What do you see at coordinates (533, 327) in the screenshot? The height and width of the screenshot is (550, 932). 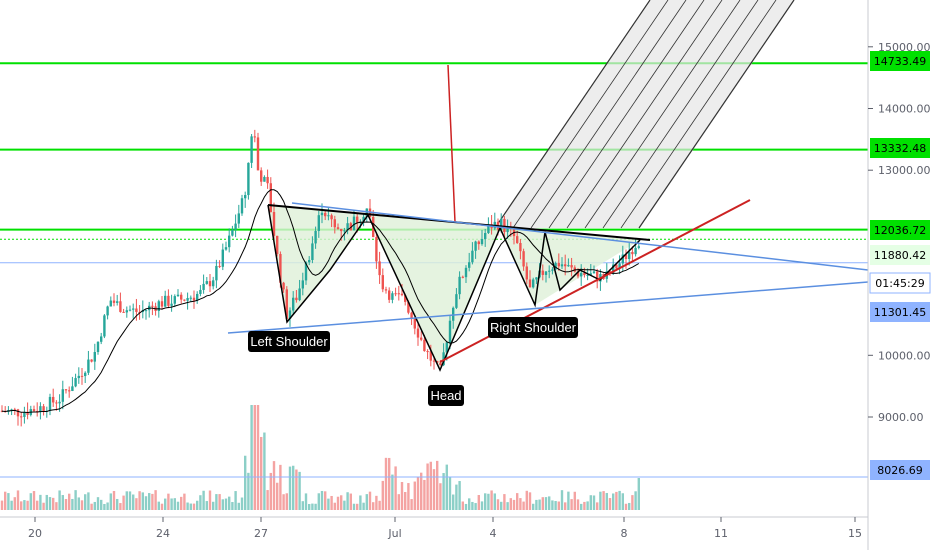 I see `annotation-bg` at bounding box center [533, 327].